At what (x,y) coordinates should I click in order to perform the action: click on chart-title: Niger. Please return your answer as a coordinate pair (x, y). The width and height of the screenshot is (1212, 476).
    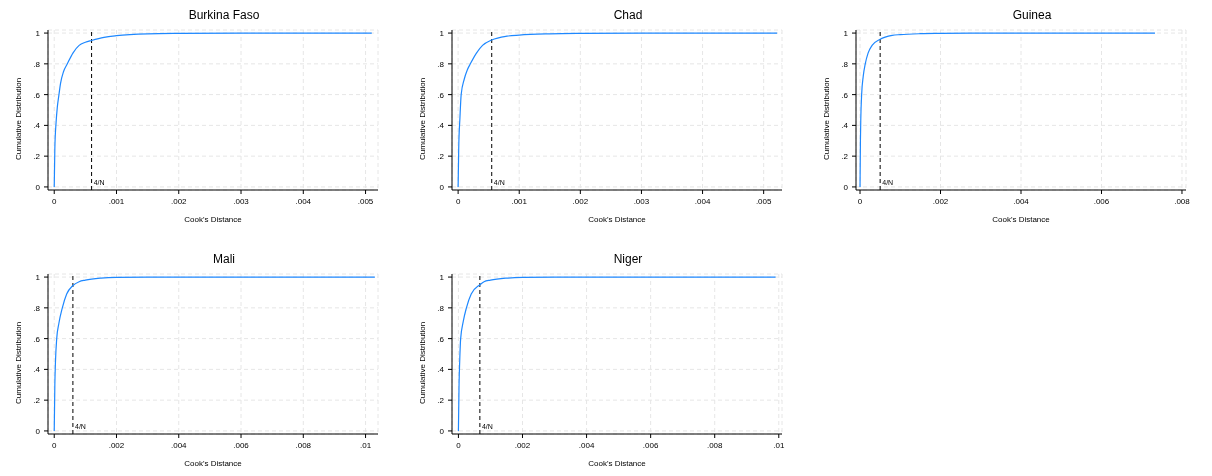
    Looking at the image, I should click on (628, 260).